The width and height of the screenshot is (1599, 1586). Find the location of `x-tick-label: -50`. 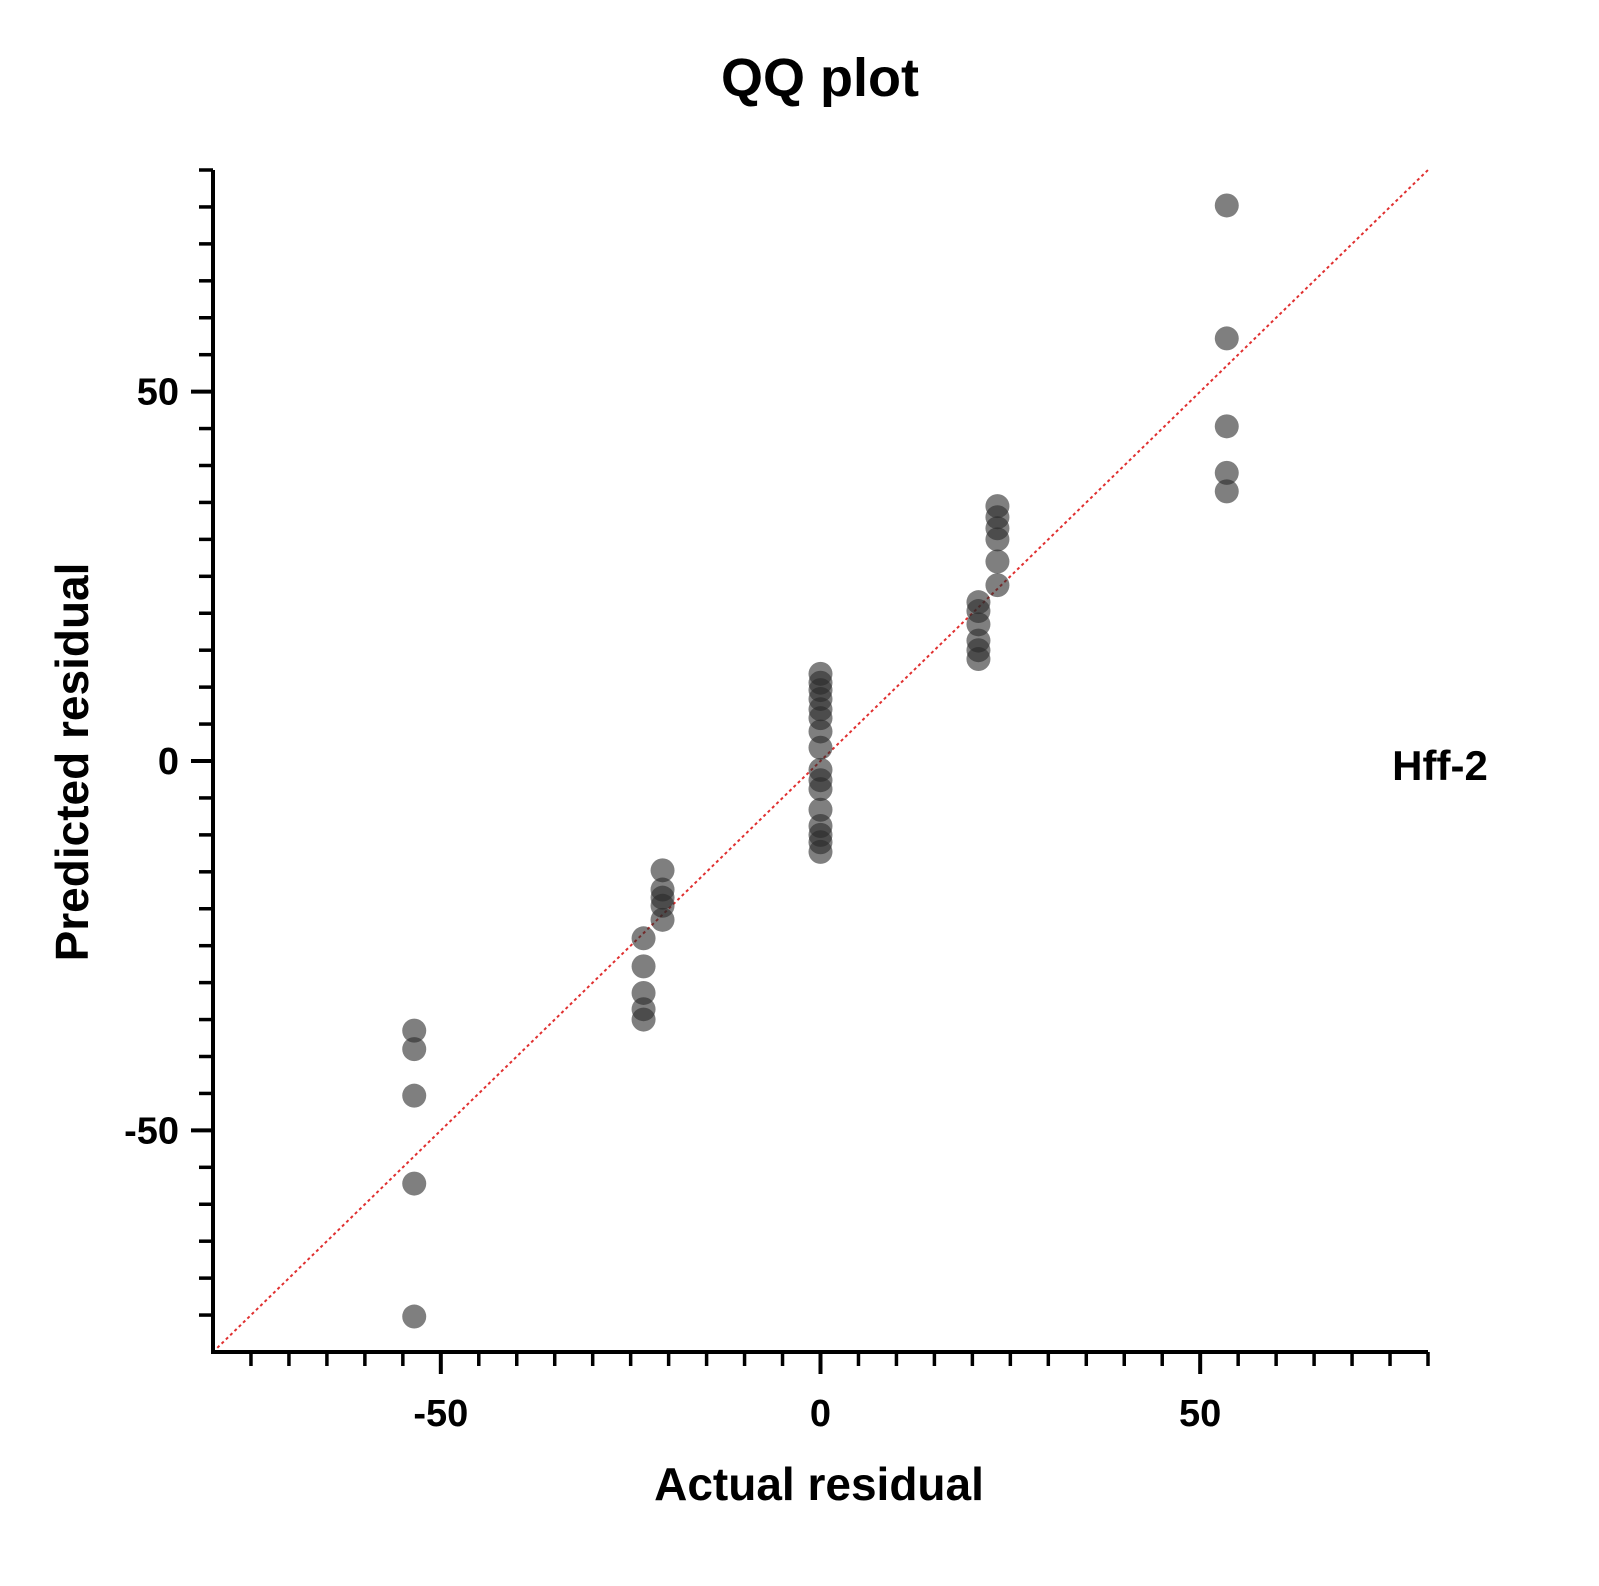

x-tick-label: -50 is located at coordinates (440, 1414).